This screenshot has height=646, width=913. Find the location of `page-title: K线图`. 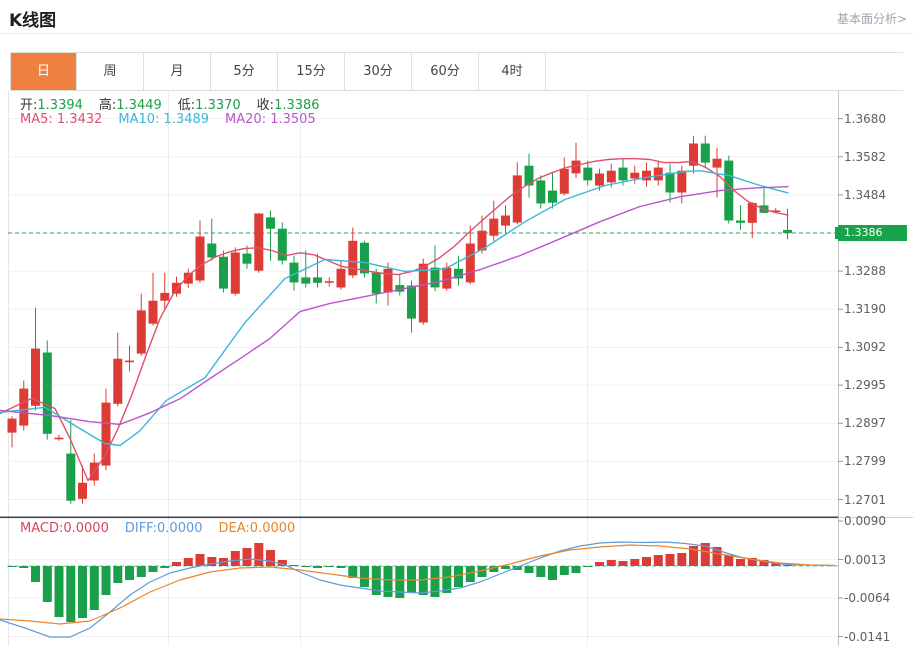

page-title: K线图 is located at coordinates (33, 21).